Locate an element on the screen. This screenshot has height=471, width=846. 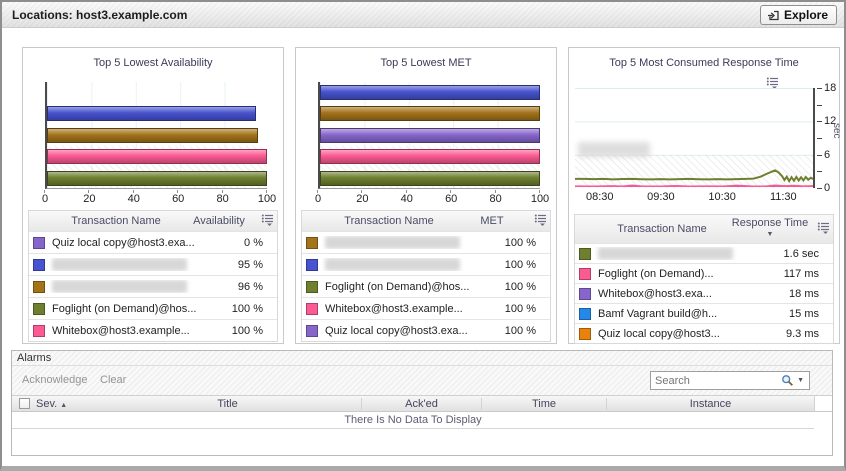
time-column-header: Time is located at coordinates (543, 403).